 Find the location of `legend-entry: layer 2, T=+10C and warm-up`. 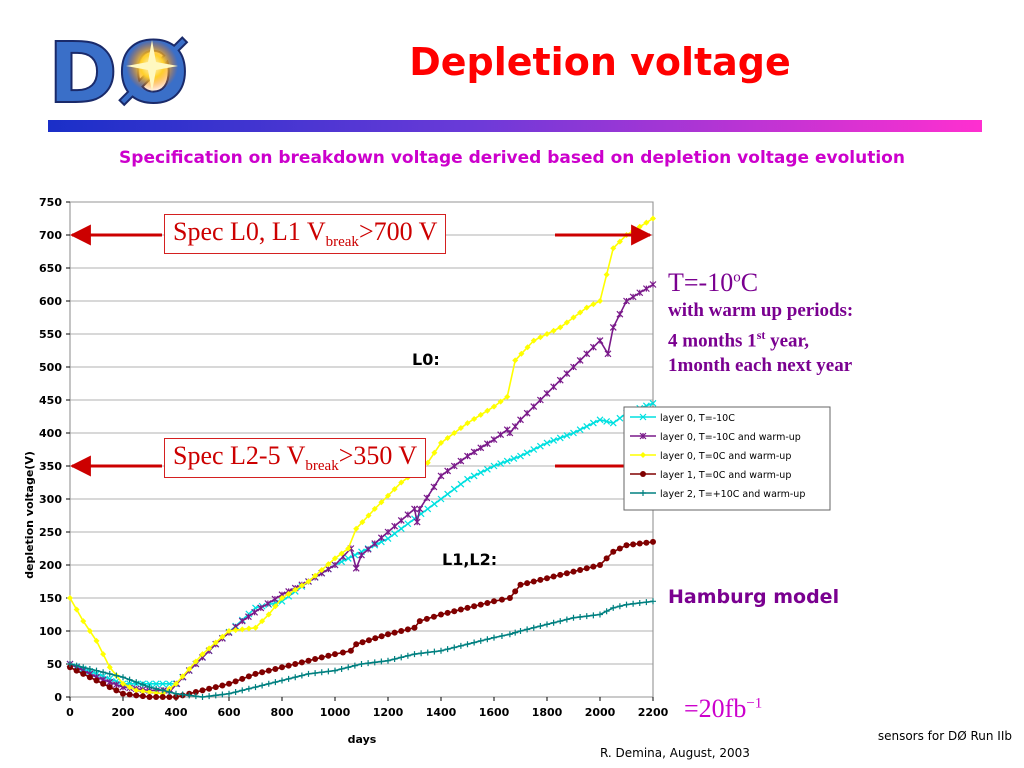

legend-entry: layer 2, T=+10C and warm-up is located at coordinates (717, 494).